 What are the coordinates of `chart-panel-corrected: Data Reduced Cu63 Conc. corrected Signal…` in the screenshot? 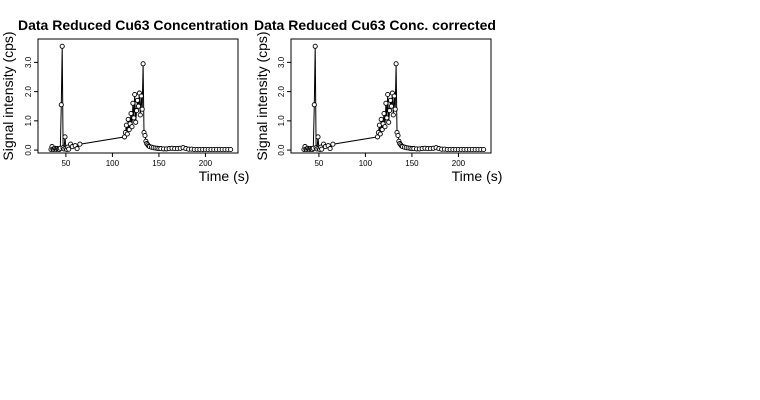 It's located at (378, 100).